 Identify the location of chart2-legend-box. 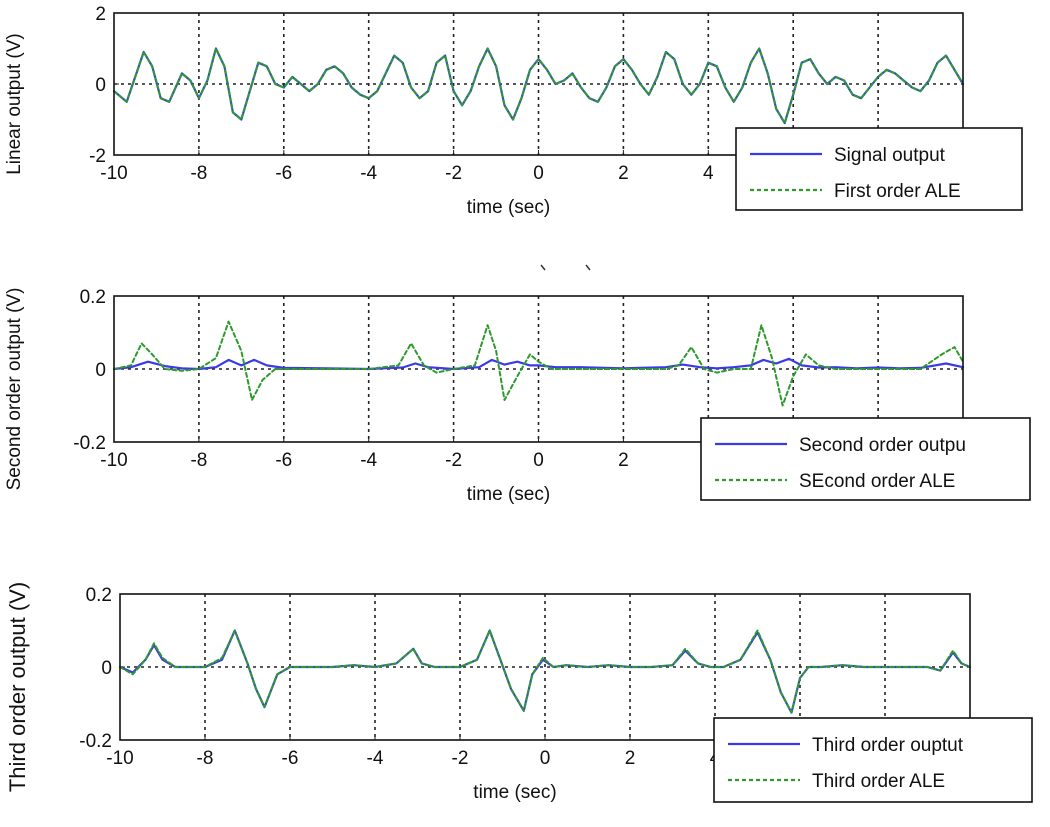
(873, 760).